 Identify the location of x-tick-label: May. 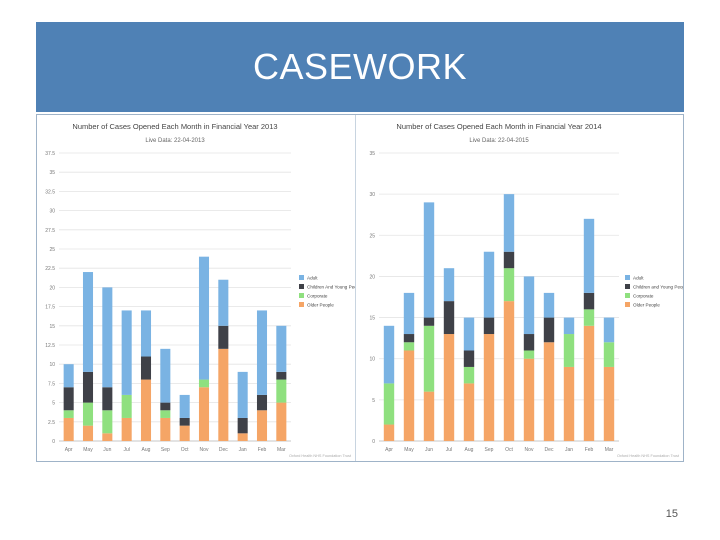
(88, 450).